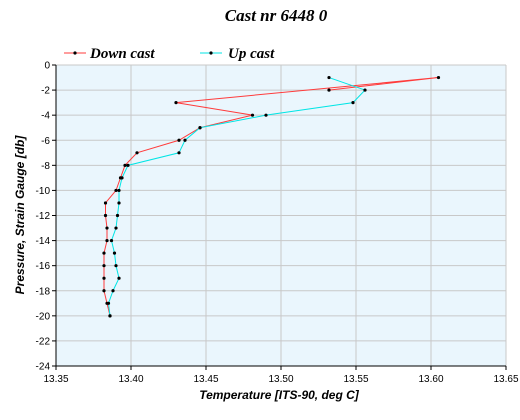 The image size is (520, 420). I want to click on y-tick-label: -24, so click(43, 367).